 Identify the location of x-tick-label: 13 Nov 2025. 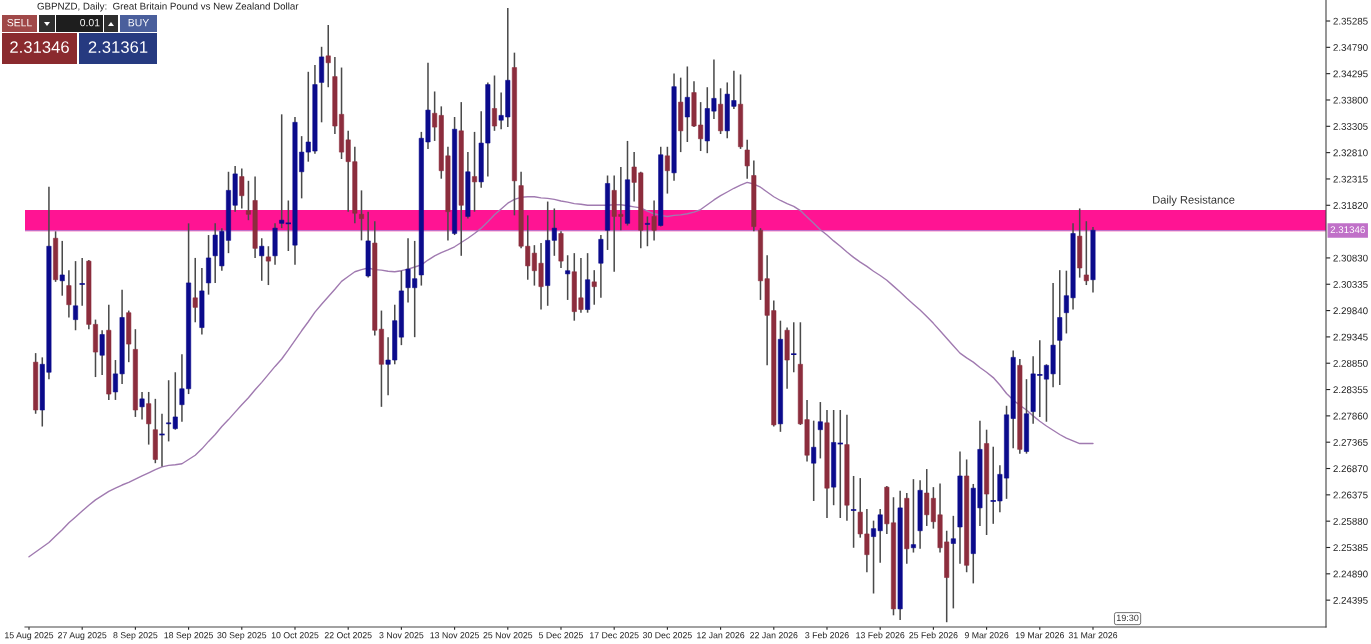
(455, 635).